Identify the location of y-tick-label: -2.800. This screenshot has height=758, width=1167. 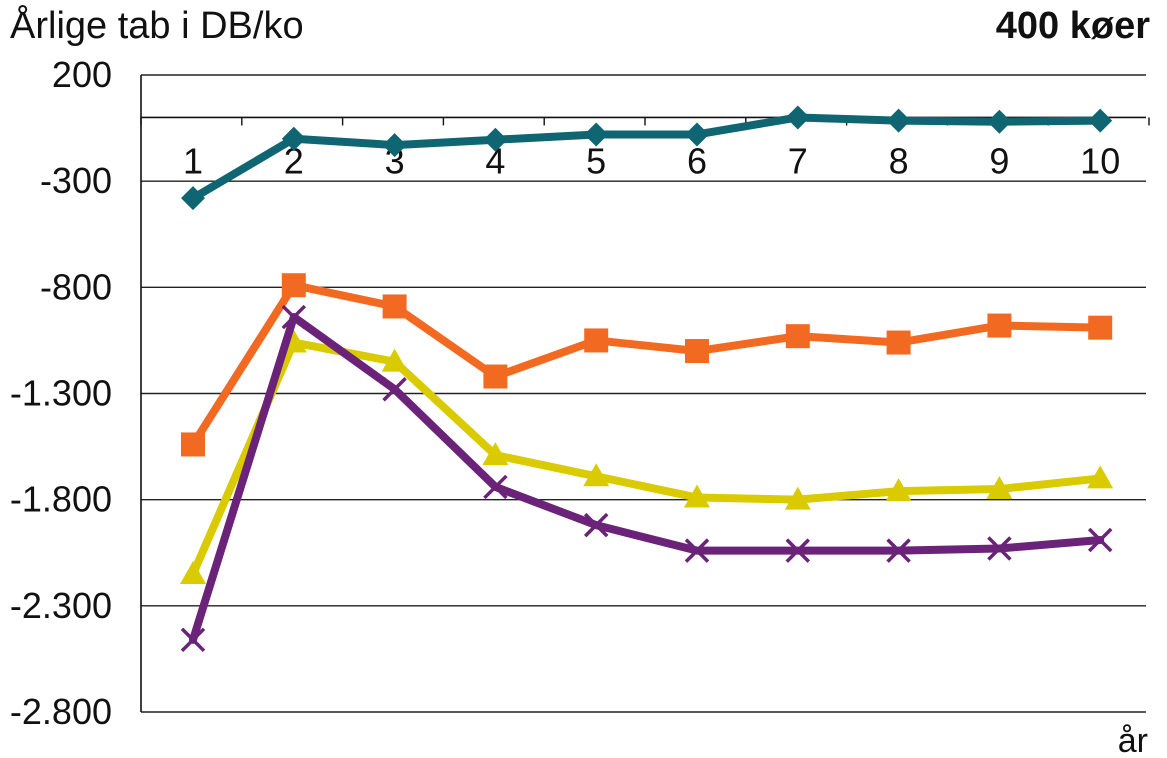
(61, 711).